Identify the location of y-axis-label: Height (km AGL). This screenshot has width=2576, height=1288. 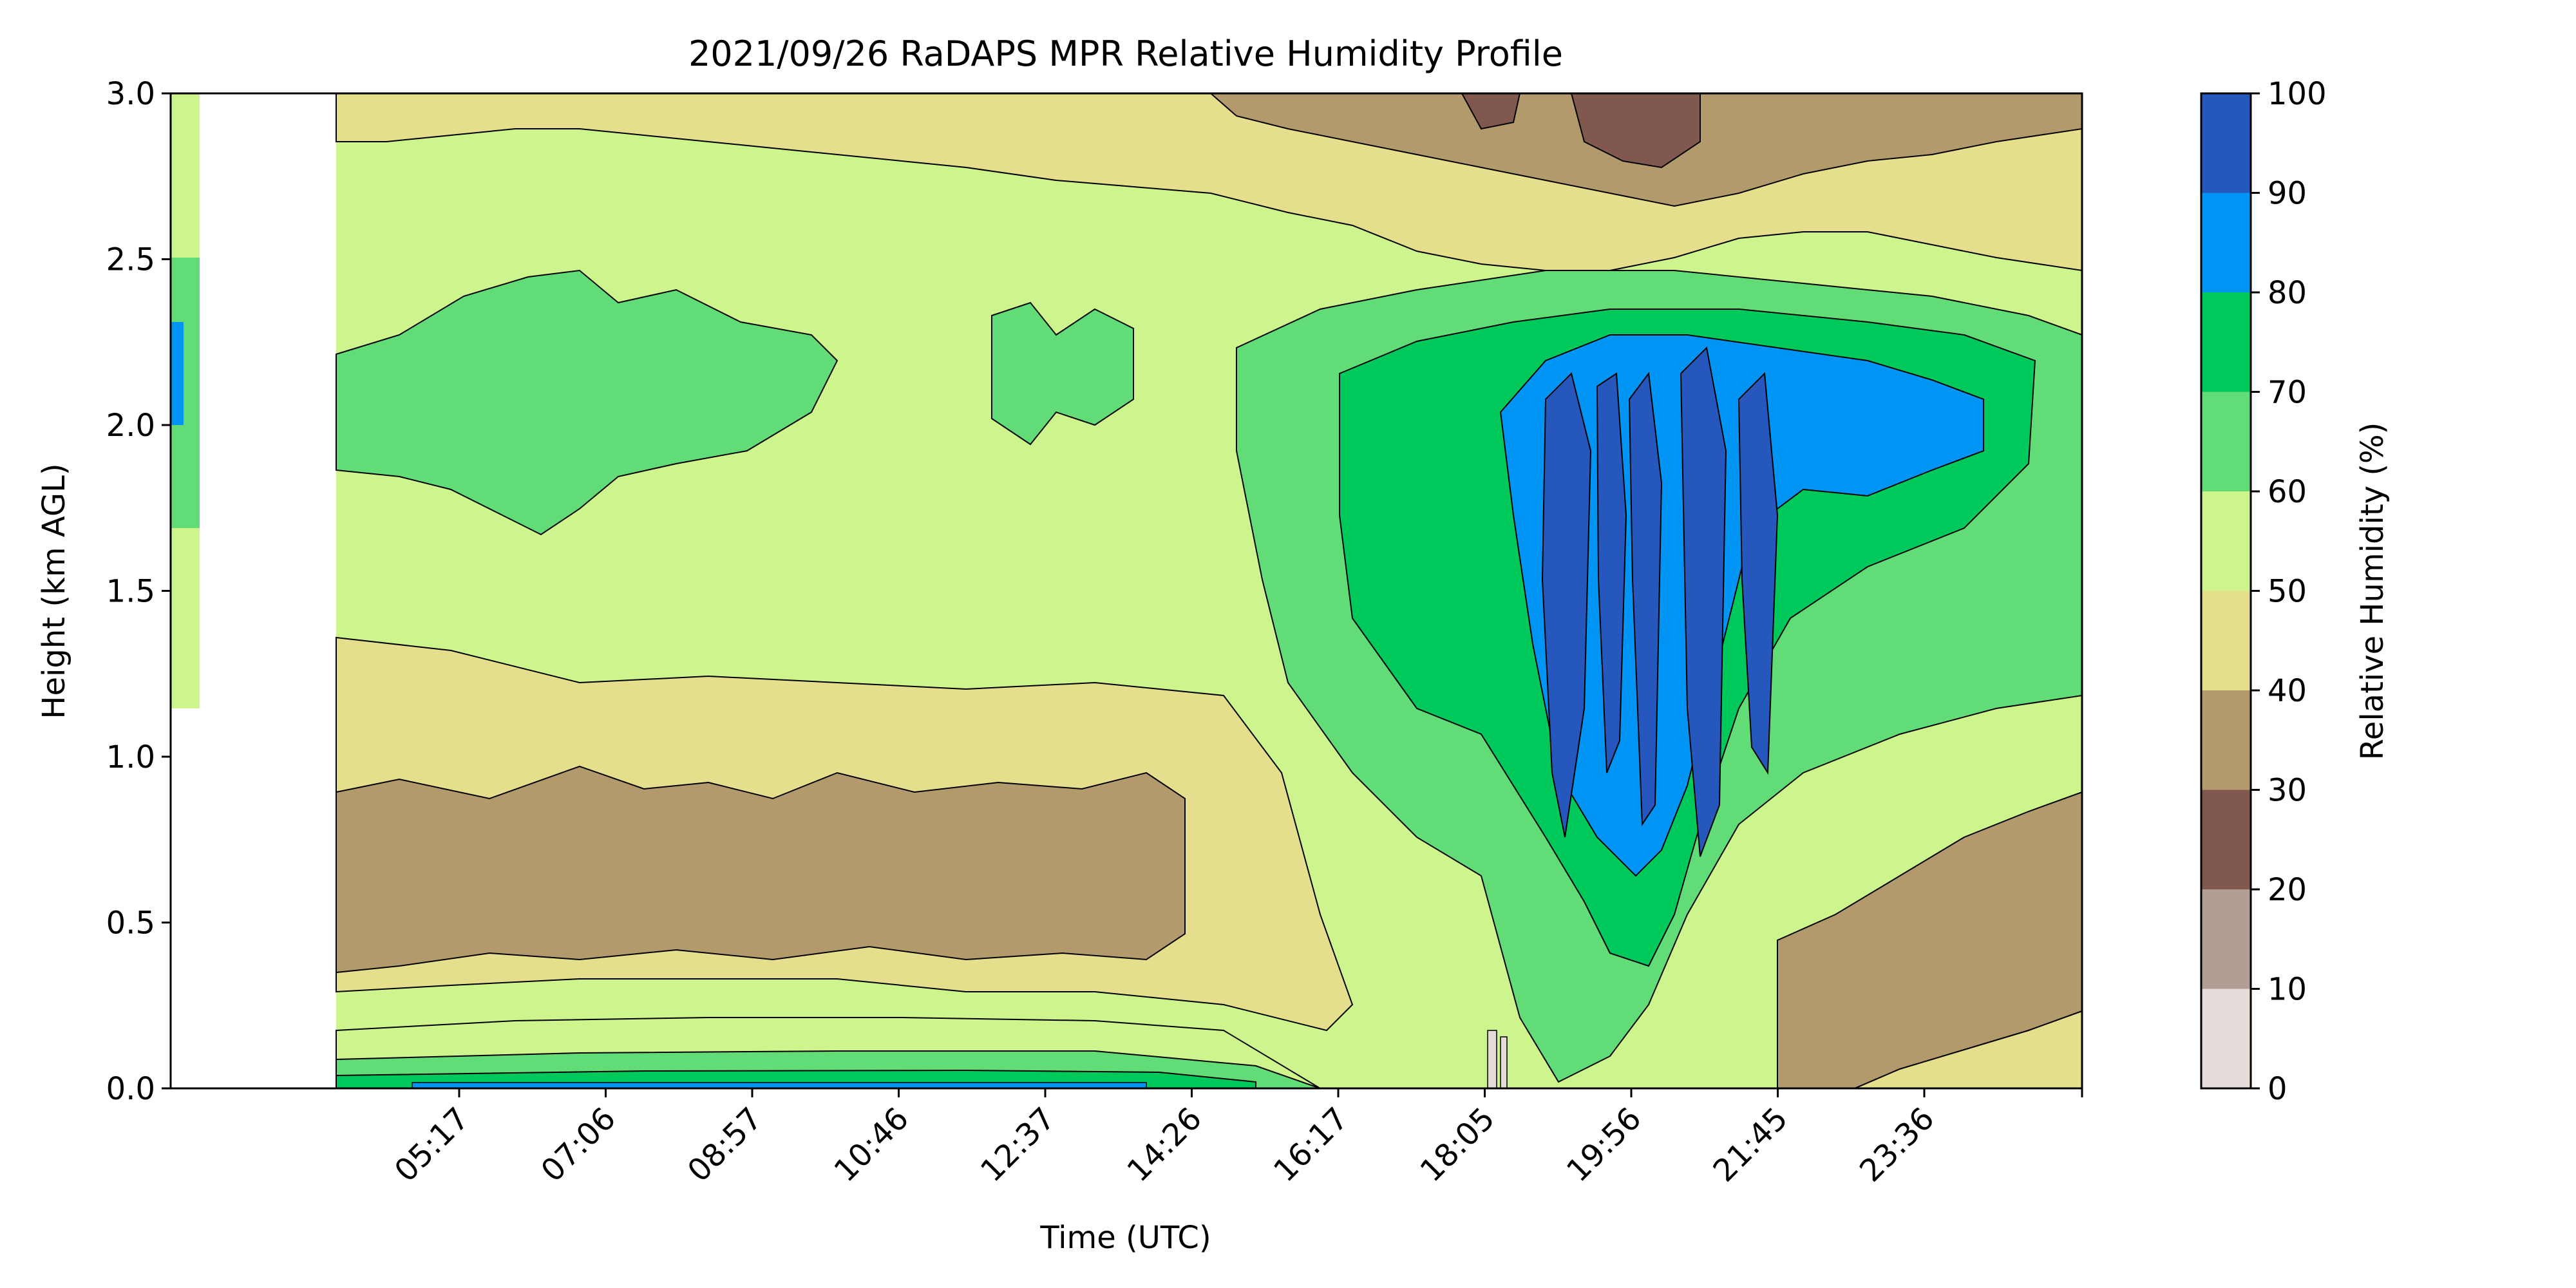
(54, 591).